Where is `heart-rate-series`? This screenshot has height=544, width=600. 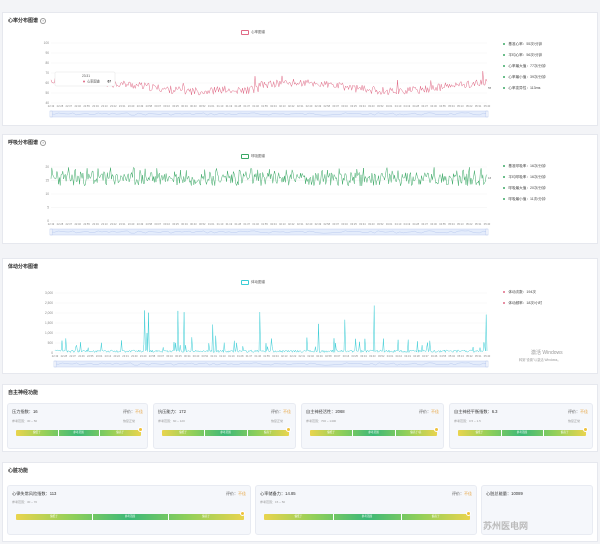
heart-rate-series is located at coordinates (269, 83).